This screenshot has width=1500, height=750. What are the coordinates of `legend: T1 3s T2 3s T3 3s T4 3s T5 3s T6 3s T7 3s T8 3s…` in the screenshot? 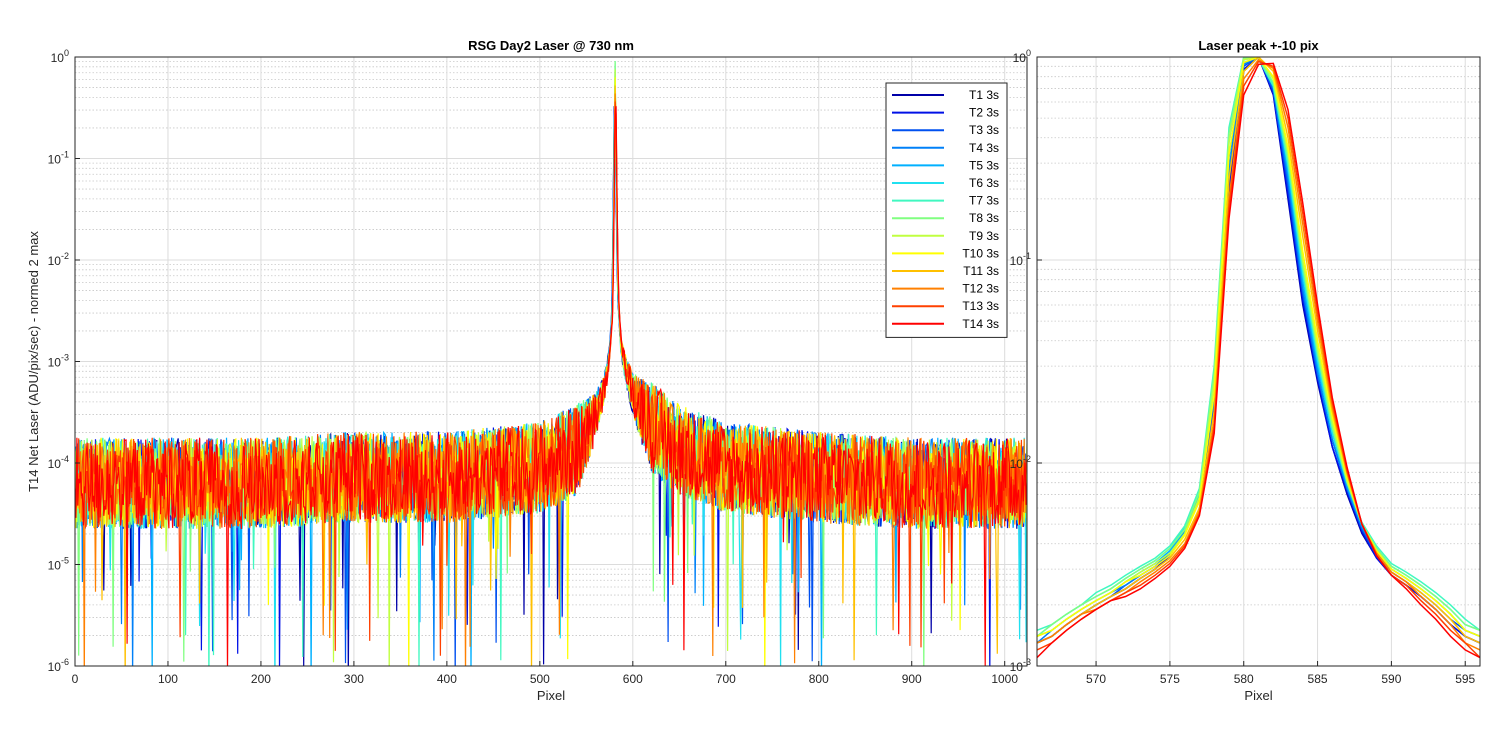 It's located at (946, 210).